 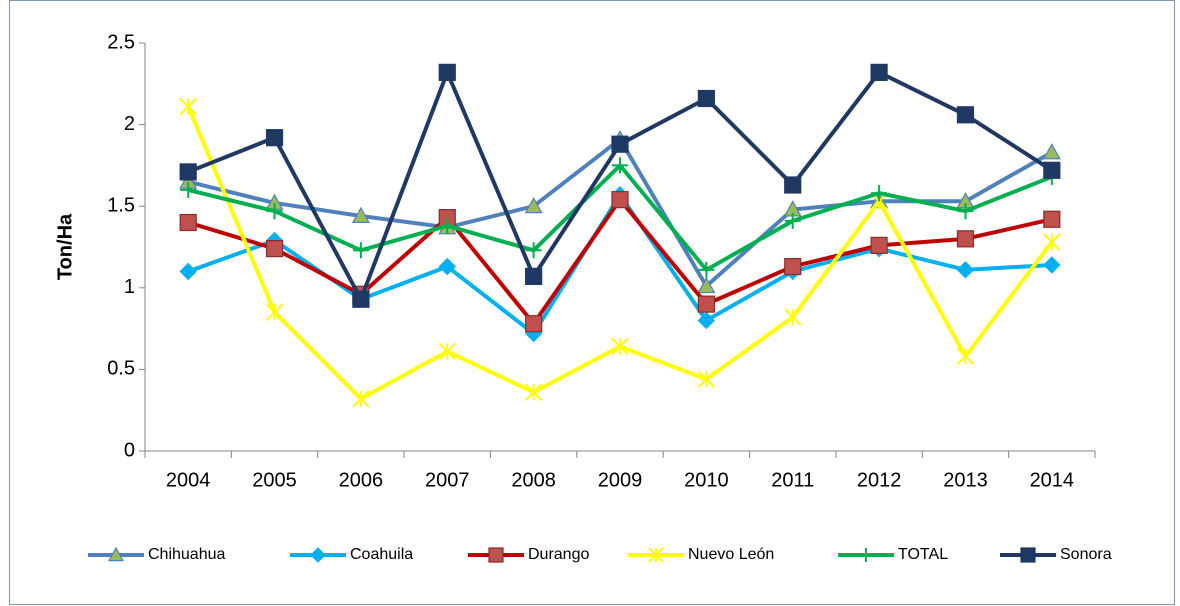 What do you see at coordinates (1052, 480) in the screenshot?
I see `x-tick-label: 2014` at bounding box center [1052, 480].